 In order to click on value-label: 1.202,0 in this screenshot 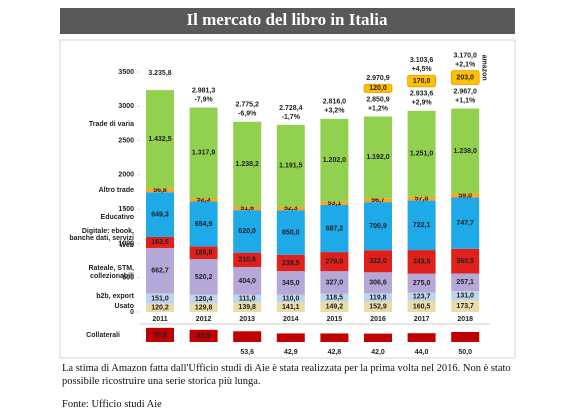, I will do `click(334, 160)`.